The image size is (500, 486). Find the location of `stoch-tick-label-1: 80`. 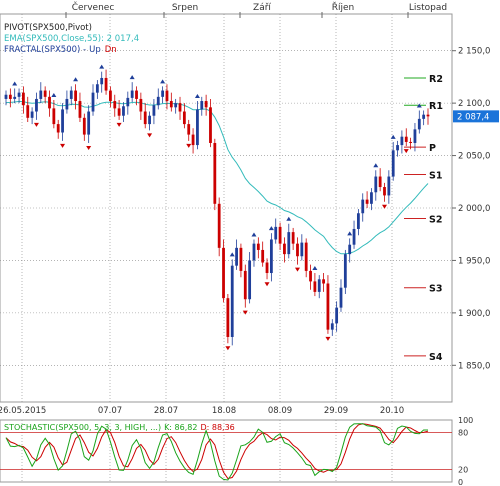

stoch-tick-label-1: 80 is located at coordinates (463, 432).